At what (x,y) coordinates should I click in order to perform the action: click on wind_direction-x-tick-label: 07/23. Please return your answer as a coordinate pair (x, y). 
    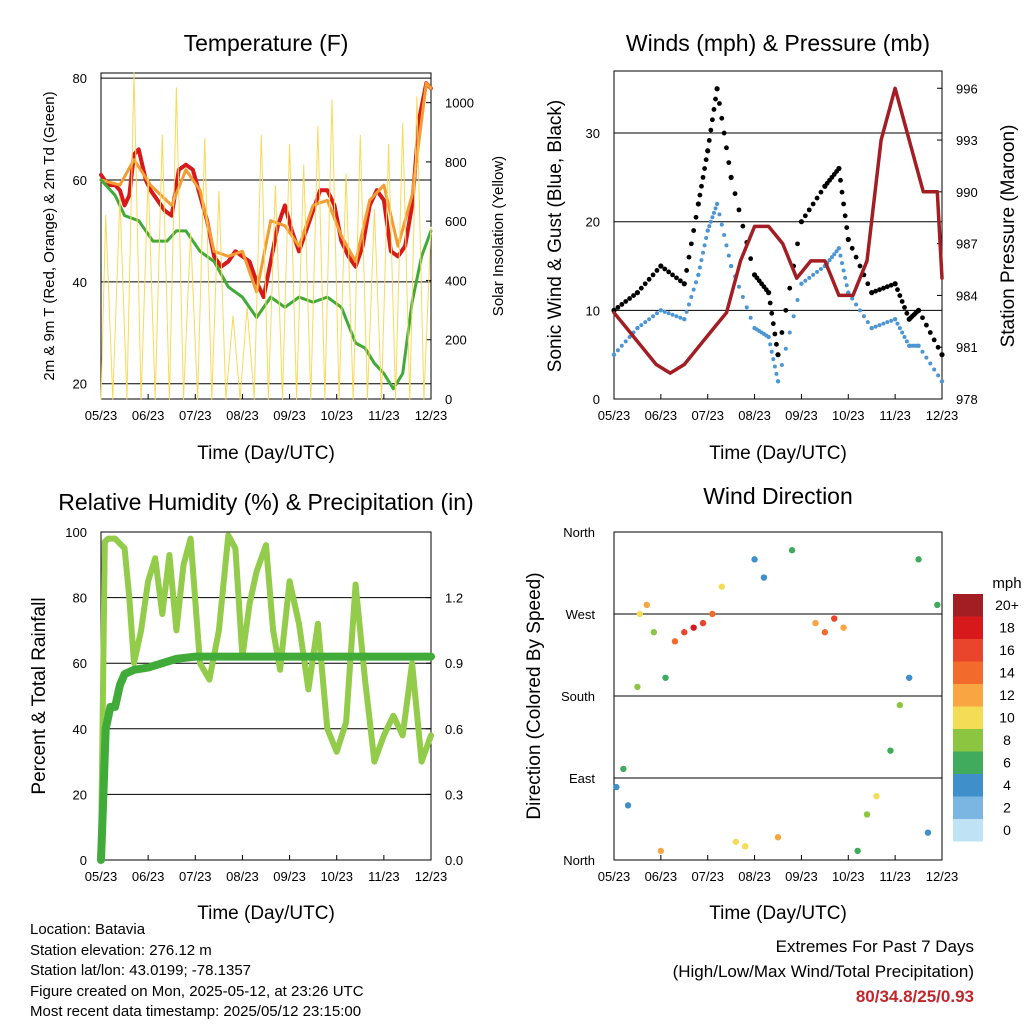
    Looking at the image, I should click on (707, 876).